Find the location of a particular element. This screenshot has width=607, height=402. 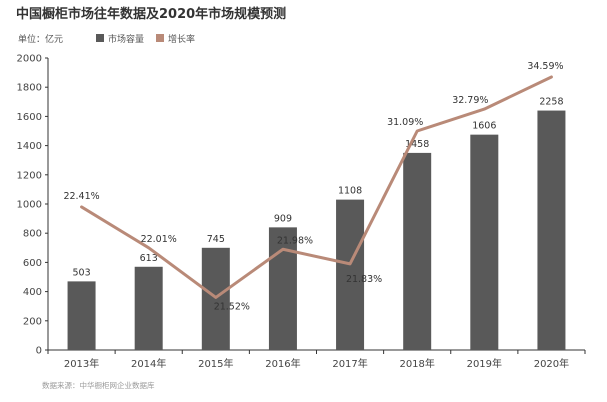

y-tick-label: 400 is located at coordinates (32, 292).